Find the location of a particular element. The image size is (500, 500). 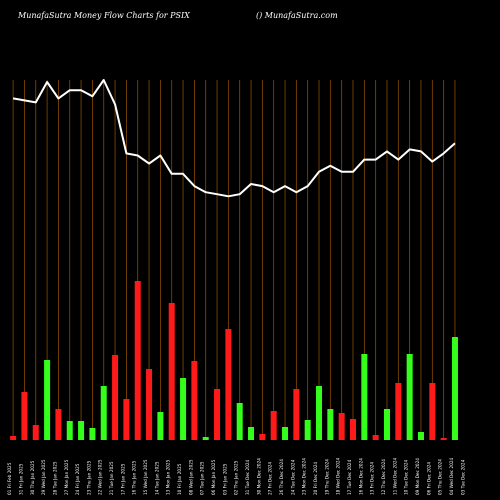

x-tick-label: 14 Tue Jan 2025 is located at coordinates (156, 478).